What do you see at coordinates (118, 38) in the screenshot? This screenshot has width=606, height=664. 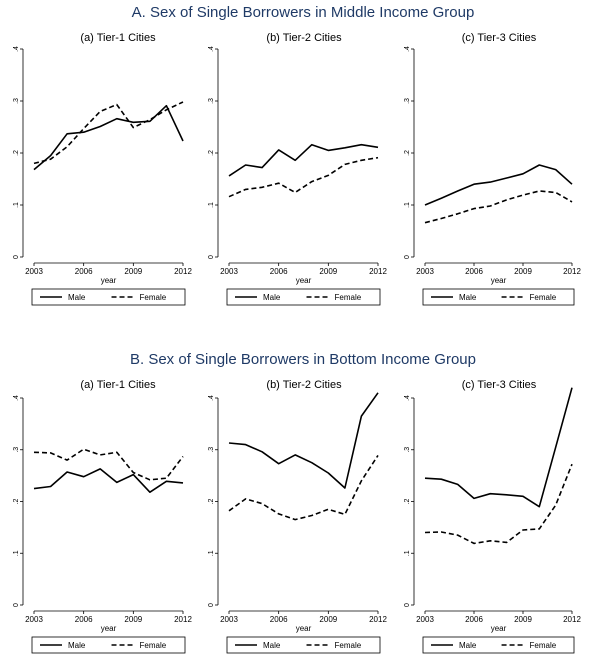 I see `panel-a1-title: (a) Tier-1 Cities` at bounding box center [118, 38].